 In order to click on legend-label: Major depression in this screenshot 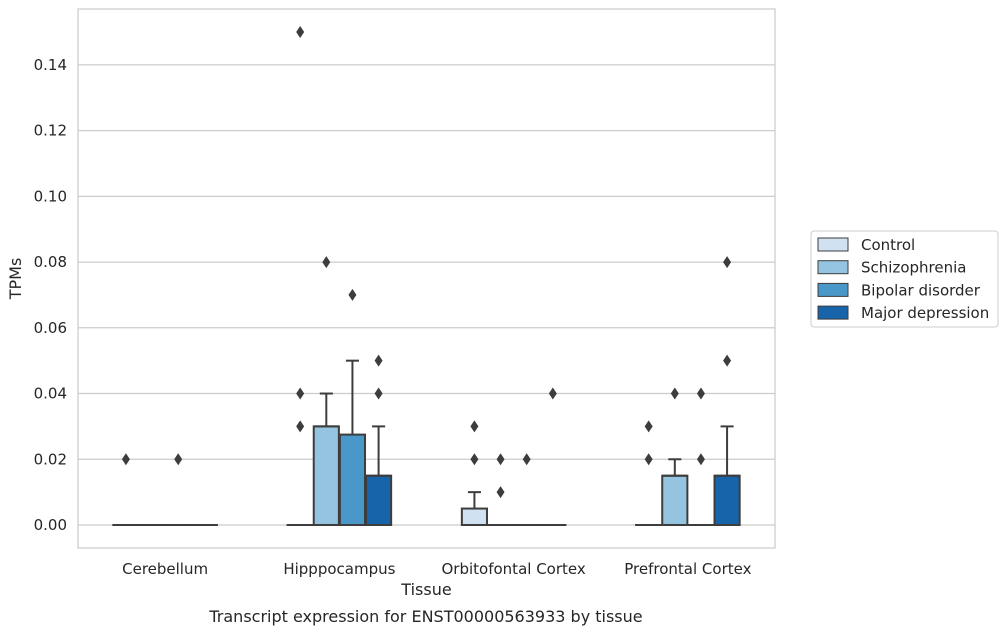, I will do `click(925, 313)`.